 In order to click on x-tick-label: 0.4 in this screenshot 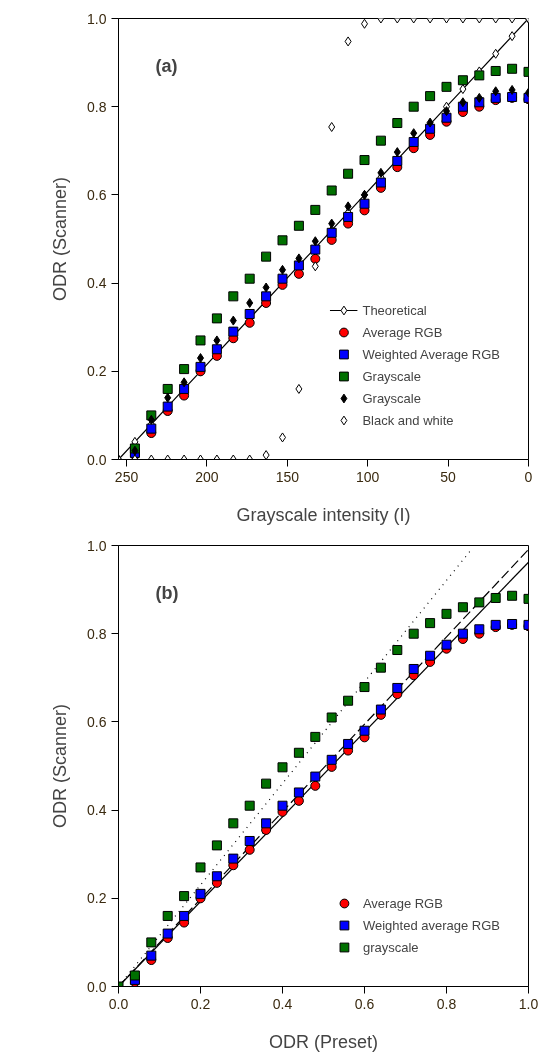, I will do `click(282, 1003)`.